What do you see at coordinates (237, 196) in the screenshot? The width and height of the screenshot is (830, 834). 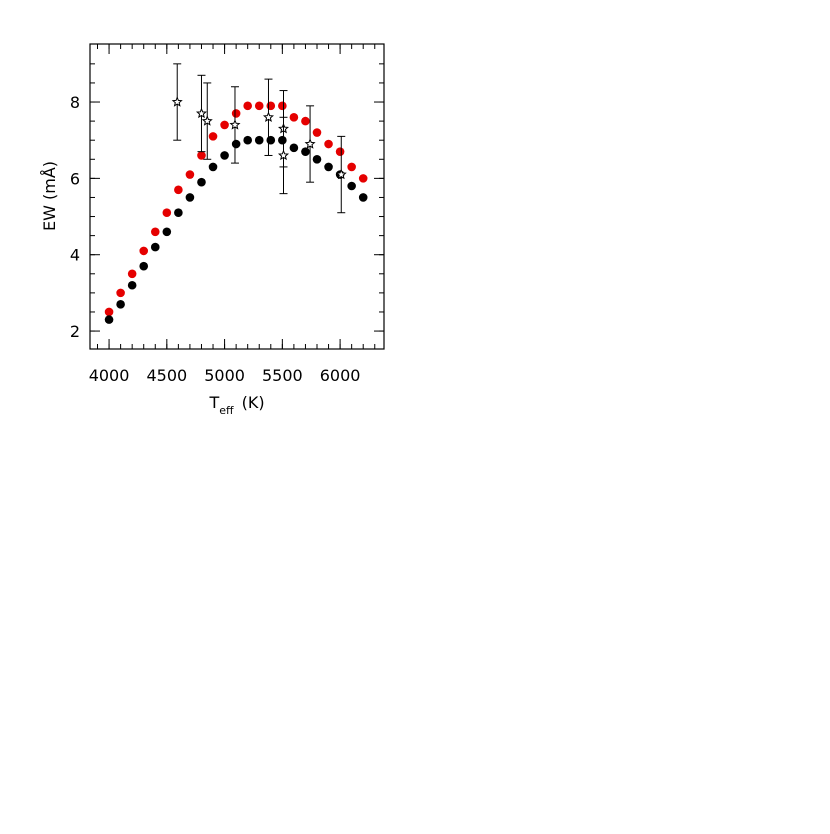 I see `plot-frame` at bounding box center [237, 196].